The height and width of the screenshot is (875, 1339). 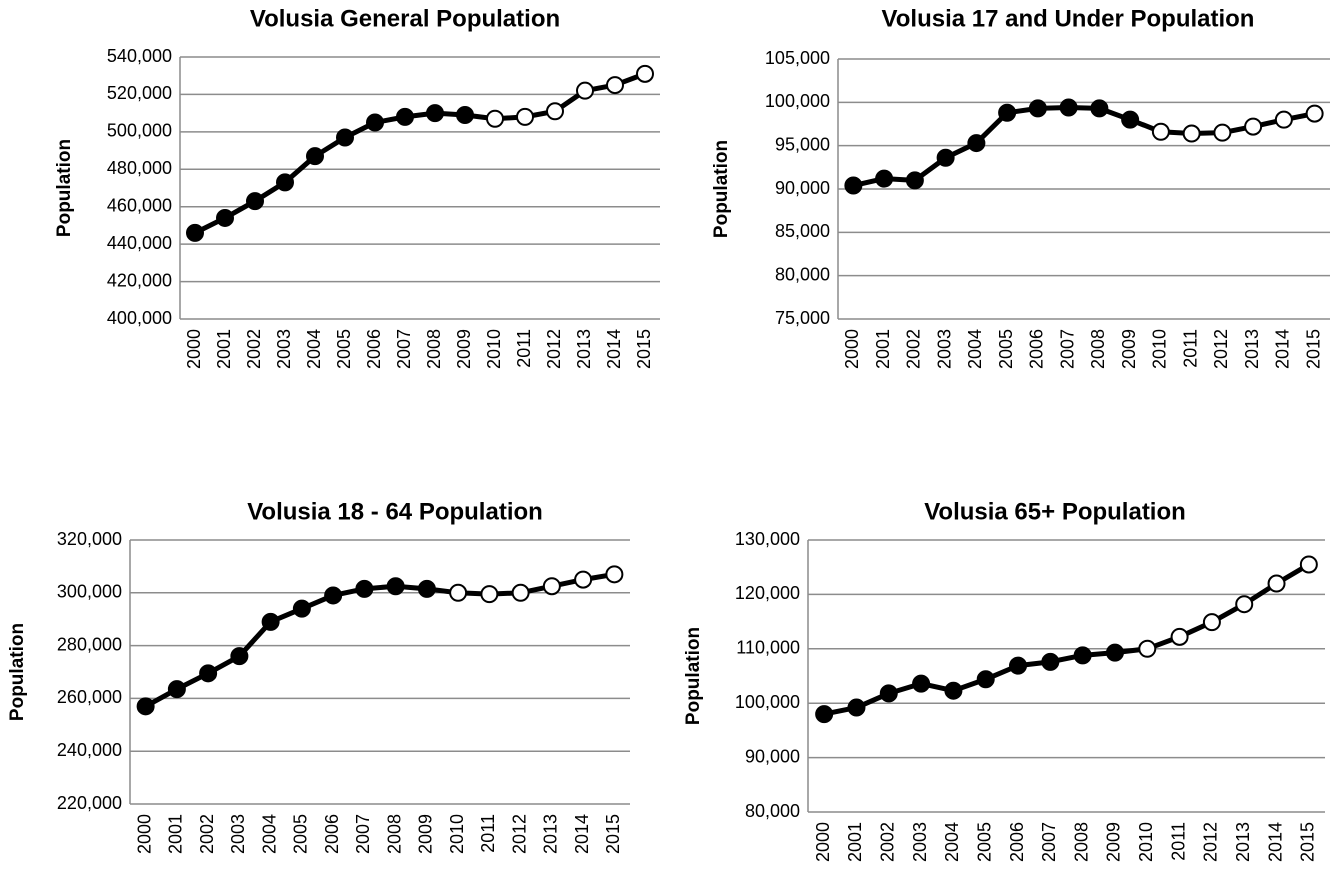 I want to click on chart-title: Volusia 17 and Under Population, so click(x=1068, y=18).